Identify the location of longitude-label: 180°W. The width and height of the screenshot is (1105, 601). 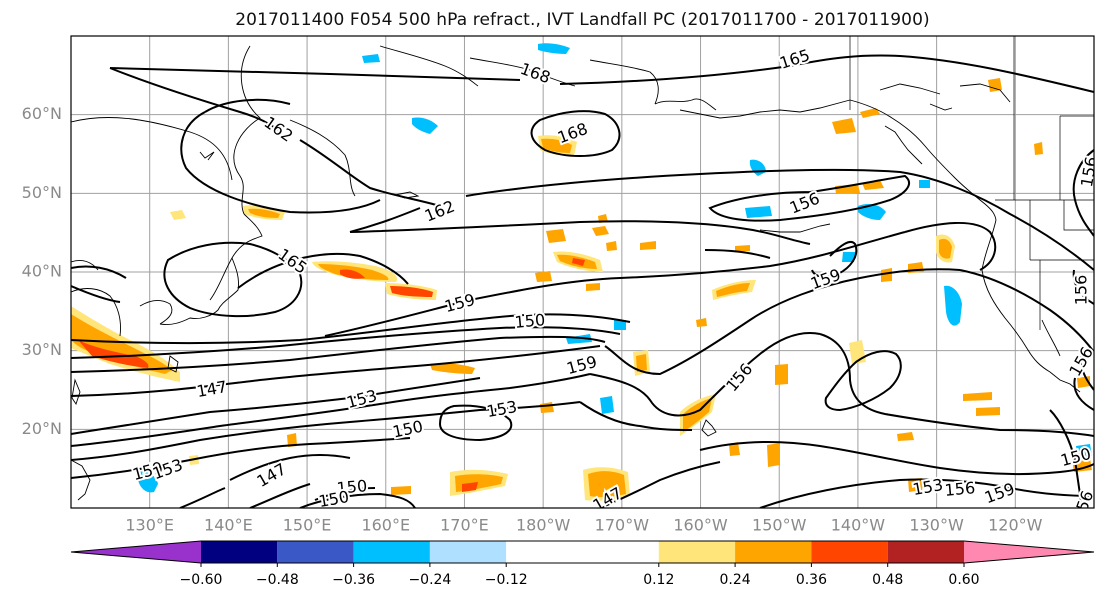
(543, 525).